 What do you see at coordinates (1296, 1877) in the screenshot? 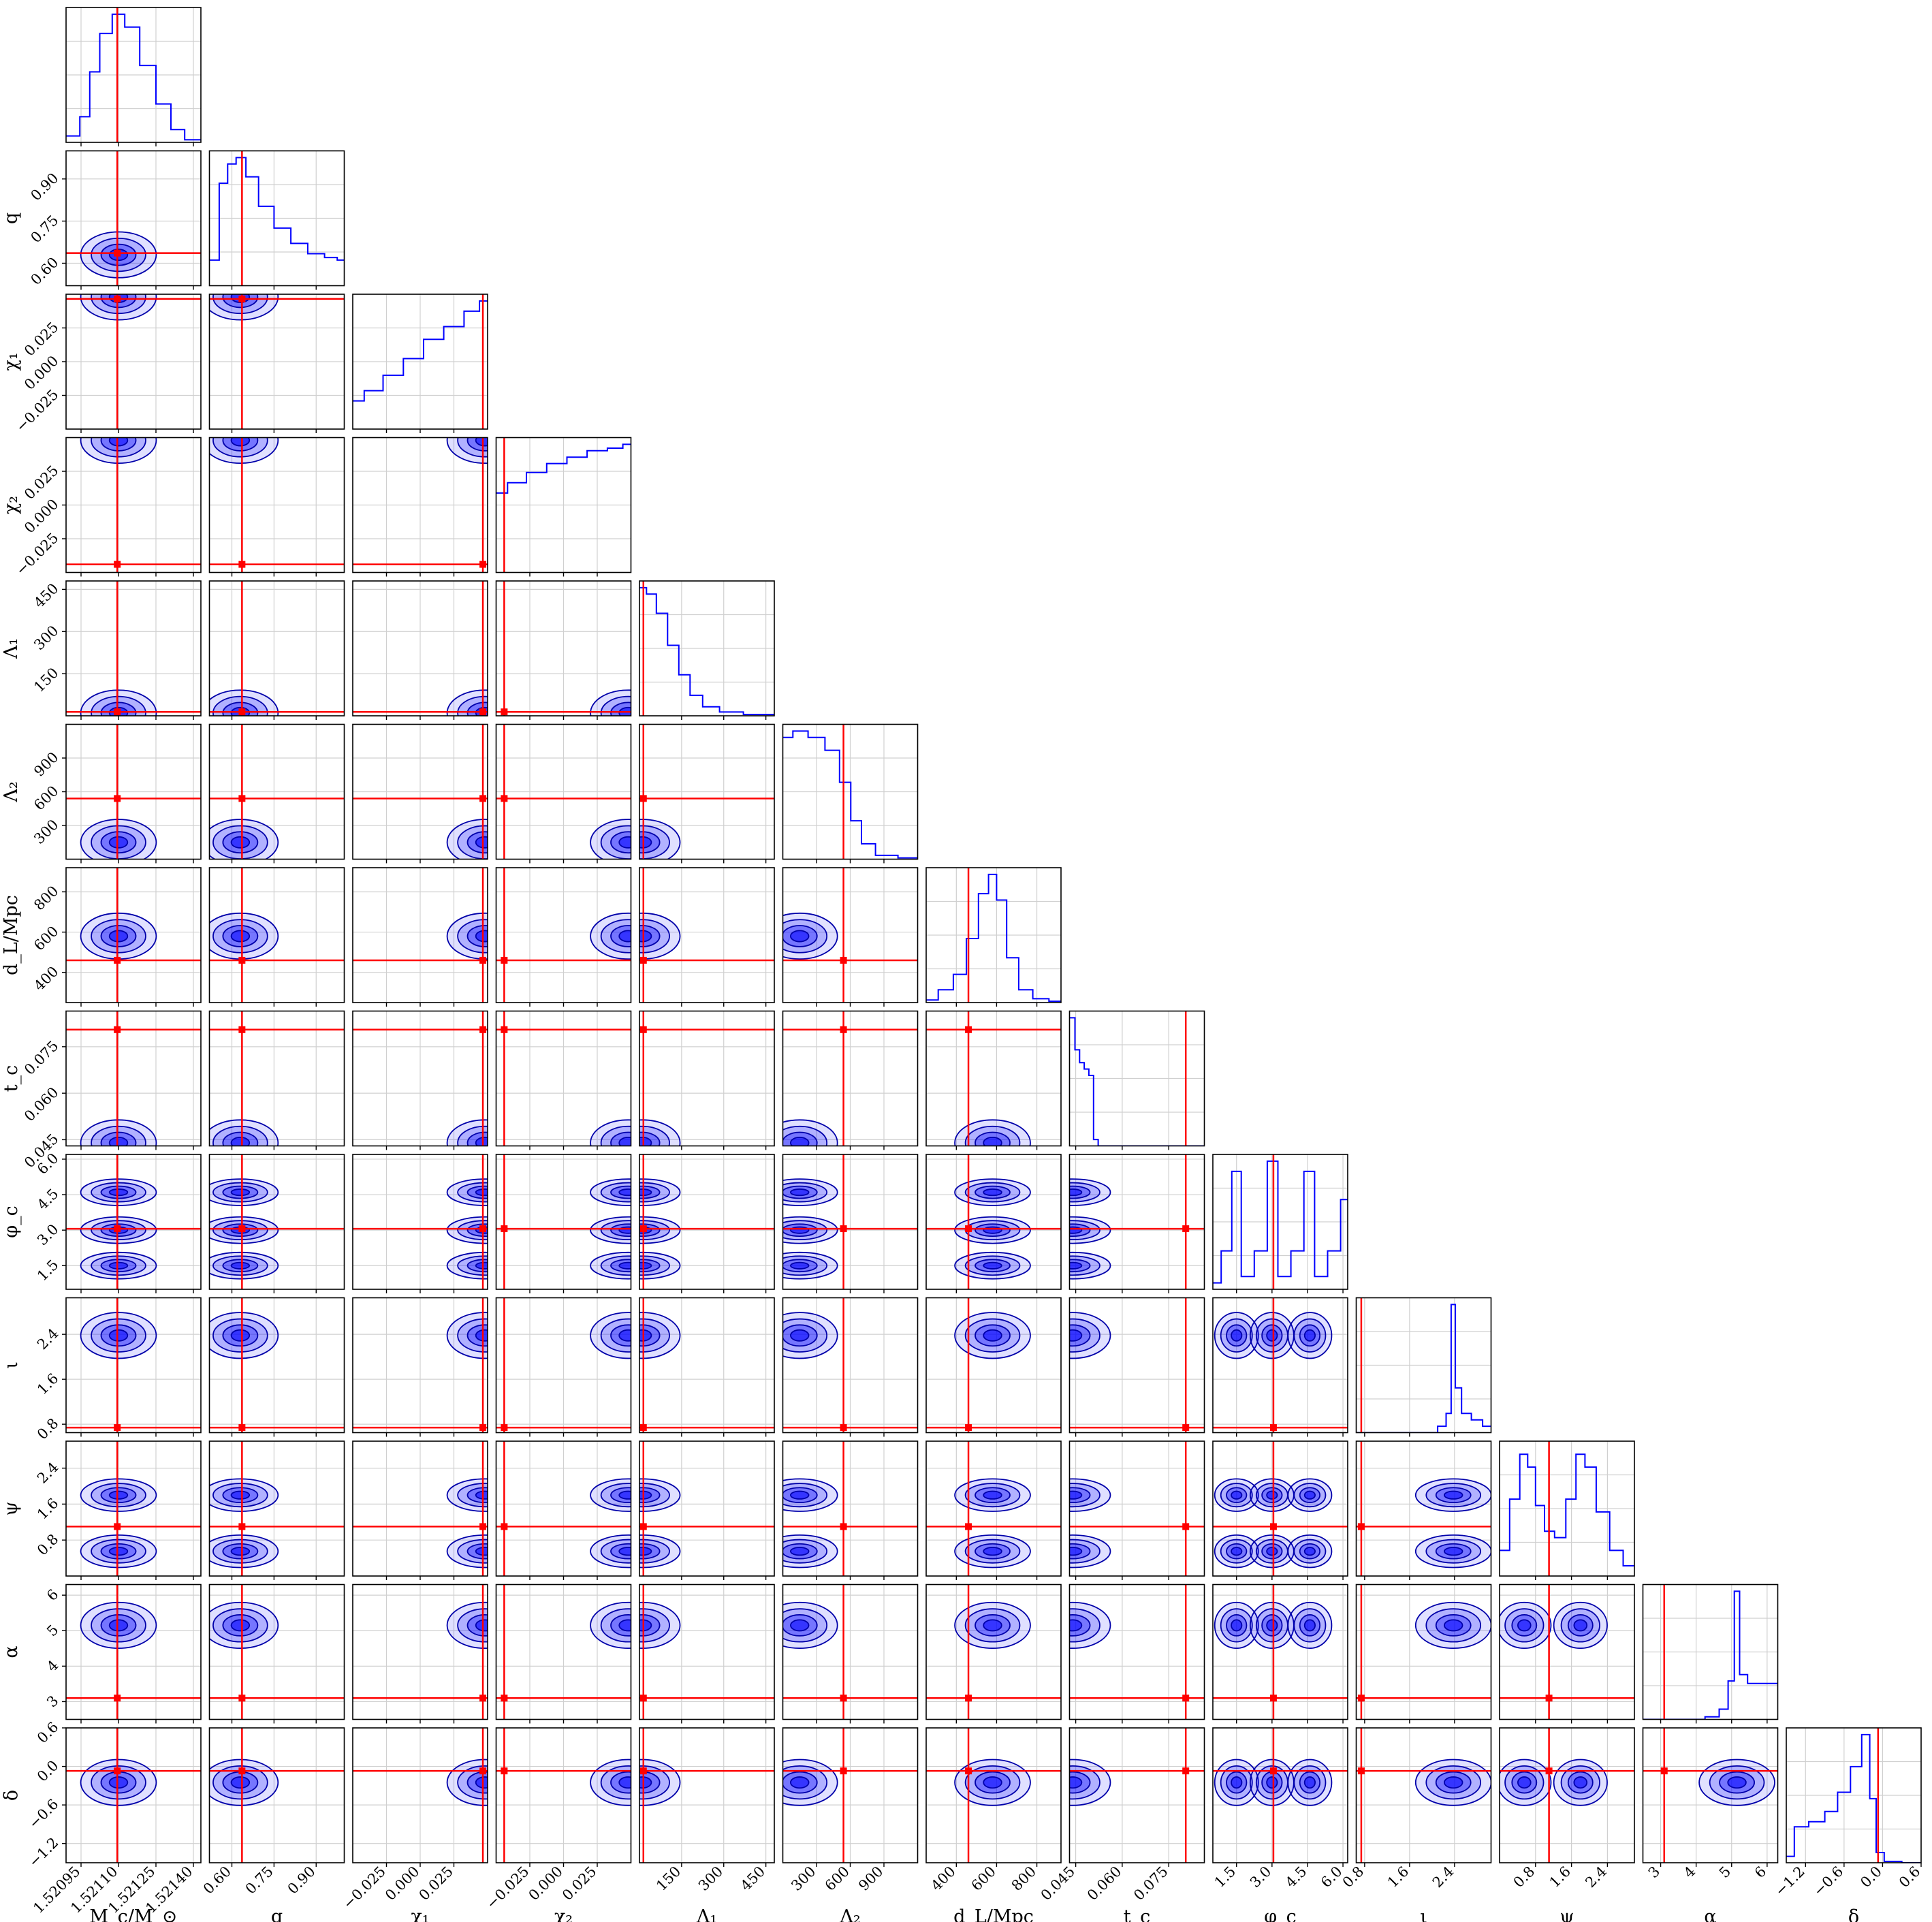
I see `x-tick-label: 4.5` at bounding box center [1296, 1877].